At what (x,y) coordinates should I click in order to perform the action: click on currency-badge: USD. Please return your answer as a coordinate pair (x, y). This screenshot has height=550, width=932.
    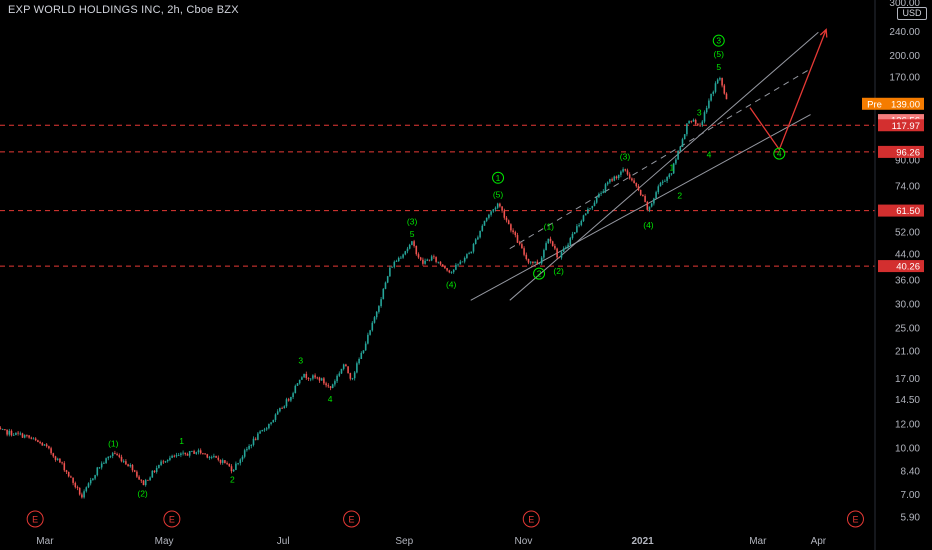
    Looking at the image, I should click on (912, 13).